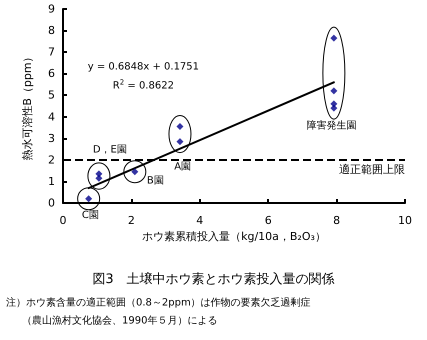 This screenshot has width=427, height=340. What do you see at coordinates (120, 320) in the screenshot?
I see `text: （農山漁村文化協会、1990年５月）による` at bounding box center [120, 320].